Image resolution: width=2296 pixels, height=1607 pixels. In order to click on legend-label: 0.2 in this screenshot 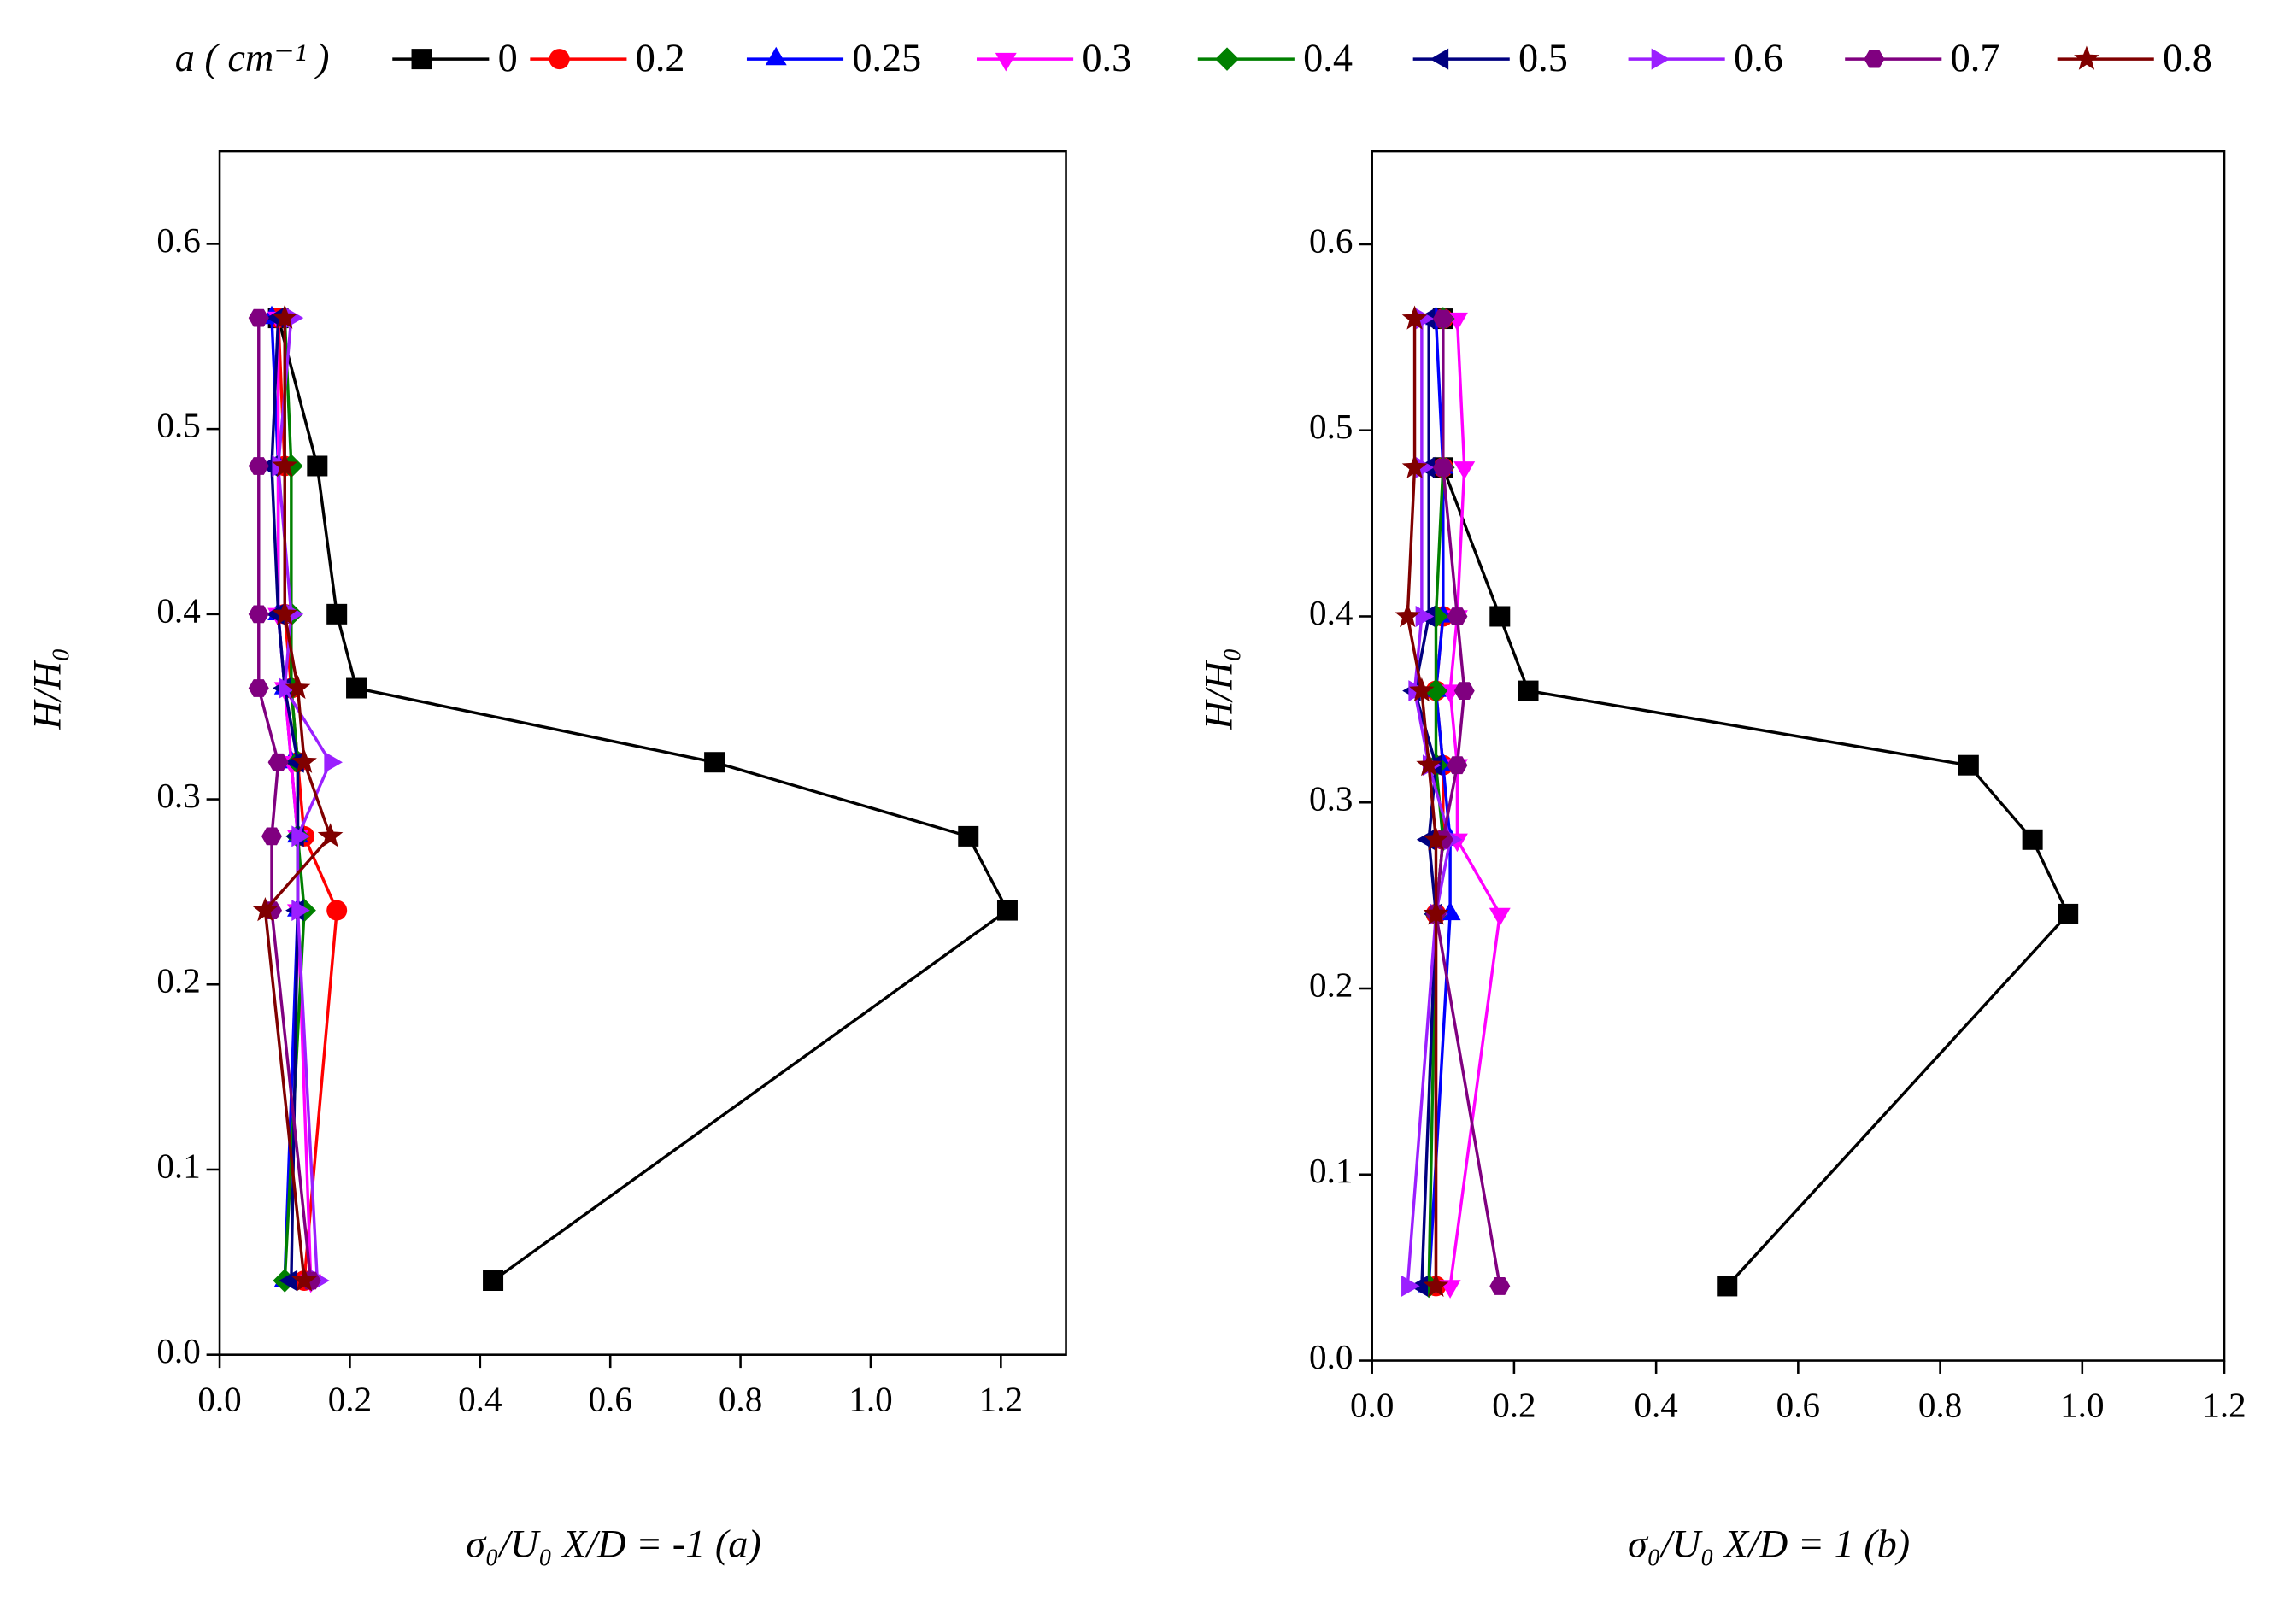, I will do `click(661, 58)`.